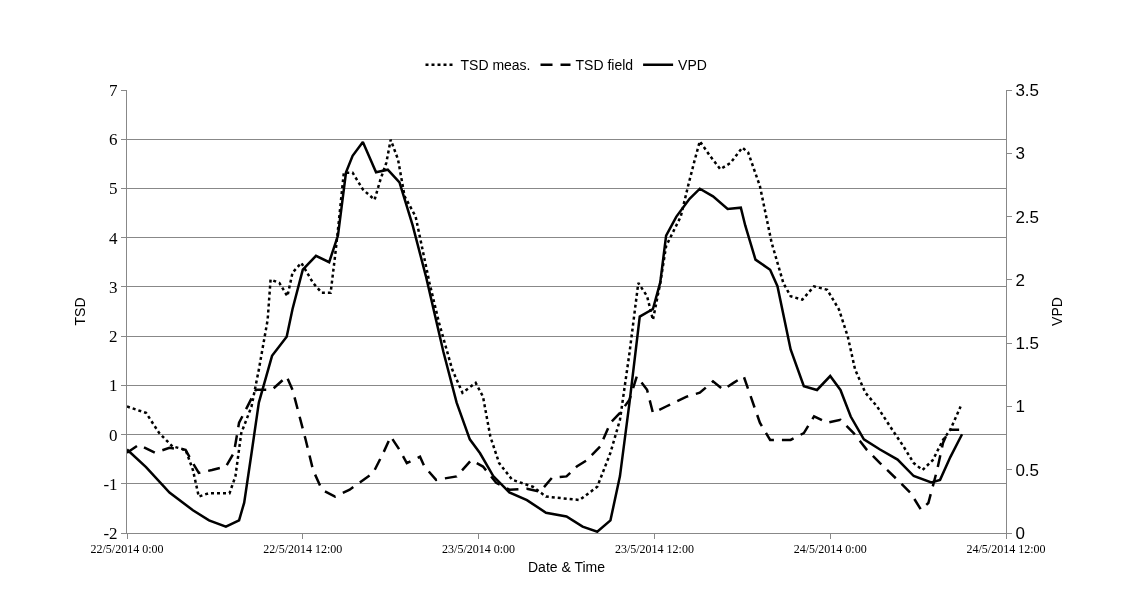  Describe the element at coordinates (113, 189) in the screenshot. I see `y-tick-label: 5` at that location.